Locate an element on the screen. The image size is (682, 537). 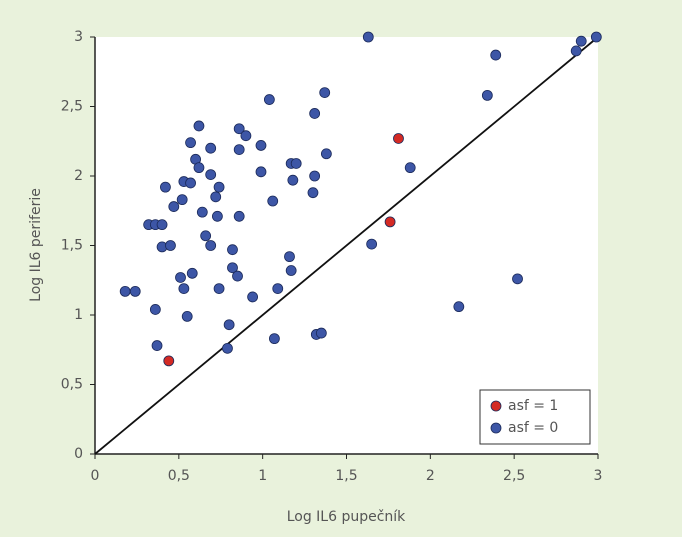
x-tick-label: 0 is located at coordinates (95, 476).